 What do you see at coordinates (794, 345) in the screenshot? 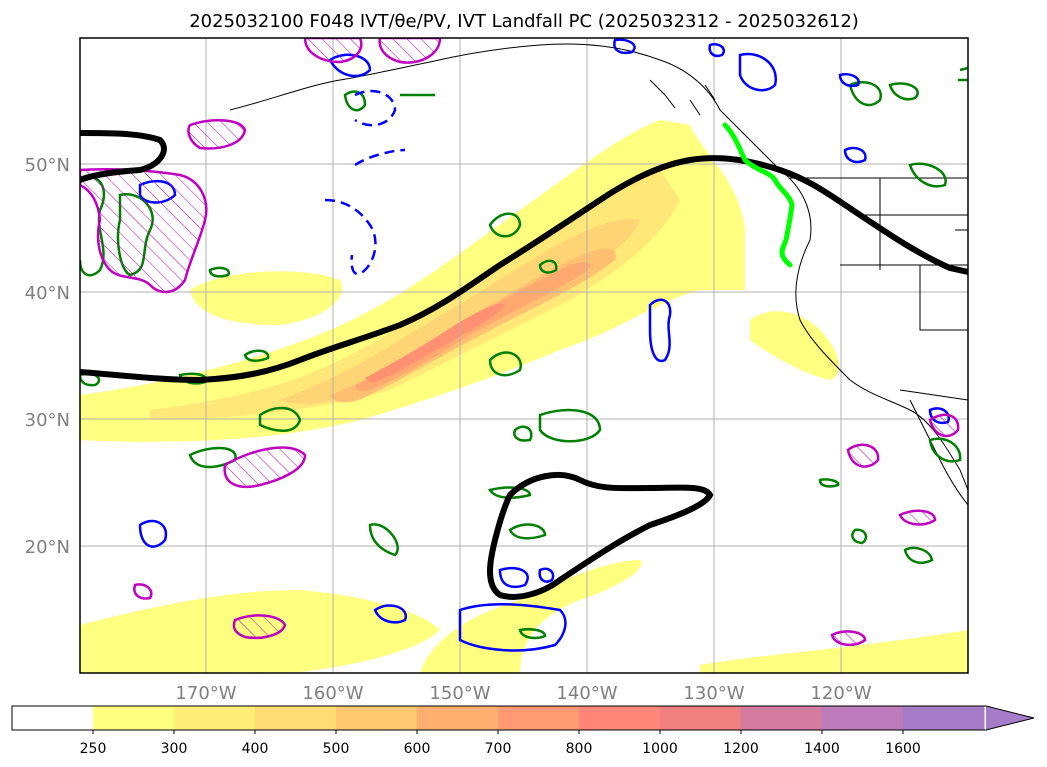
I see `ivt-contour-250-c` at bounding box center [794, 345].